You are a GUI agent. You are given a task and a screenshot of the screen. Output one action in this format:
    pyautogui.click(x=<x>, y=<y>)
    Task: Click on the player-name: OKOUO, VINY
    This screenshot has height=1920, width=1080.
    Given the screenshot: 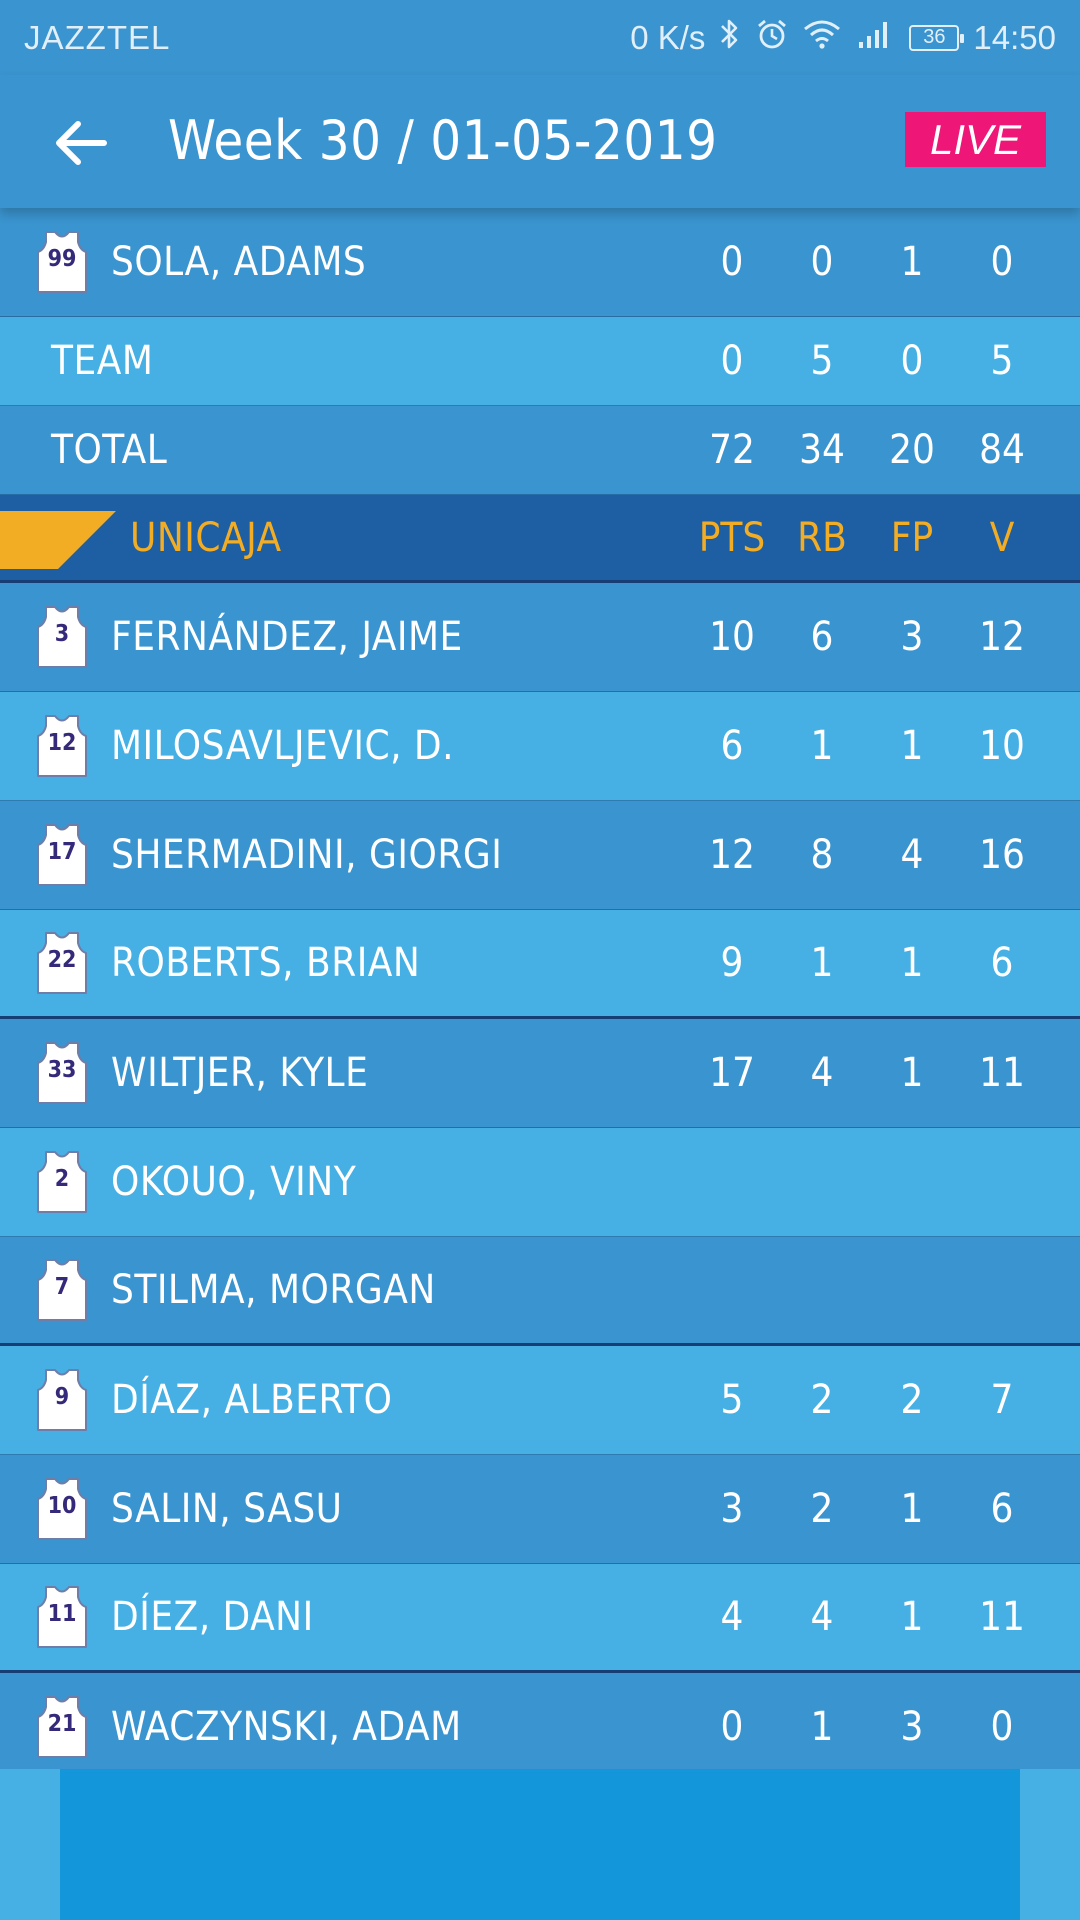 What is the action you would take?
    pyautogui.click(x=234, y=1182)
    